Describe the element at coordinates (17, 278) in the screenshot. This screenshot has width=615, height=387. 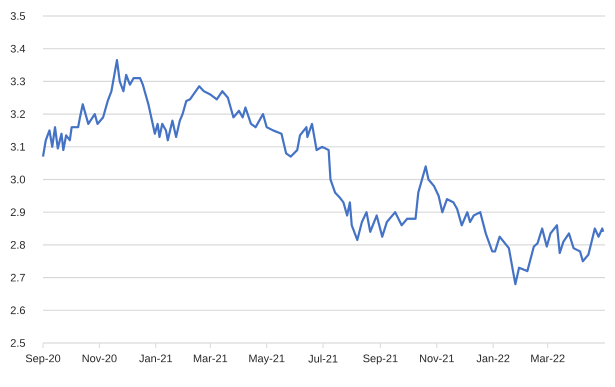
I see `y-tick-label: 2.7` at that location.